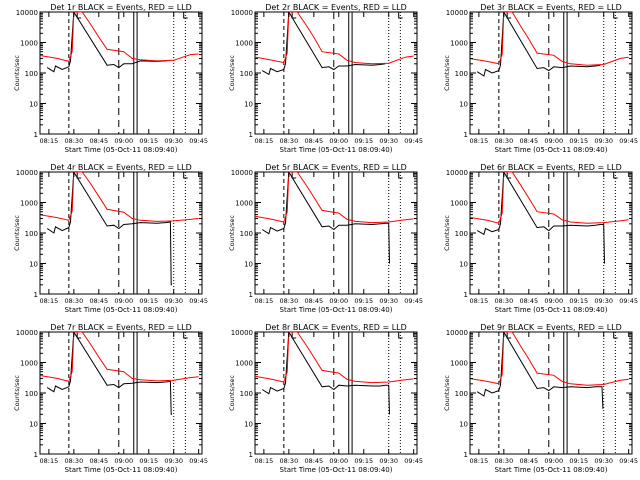 This screenshot has width=640, height=480. I want to click on plot-title: Det 5r BLACK = Events, RED = LLD, so click(336, 167).